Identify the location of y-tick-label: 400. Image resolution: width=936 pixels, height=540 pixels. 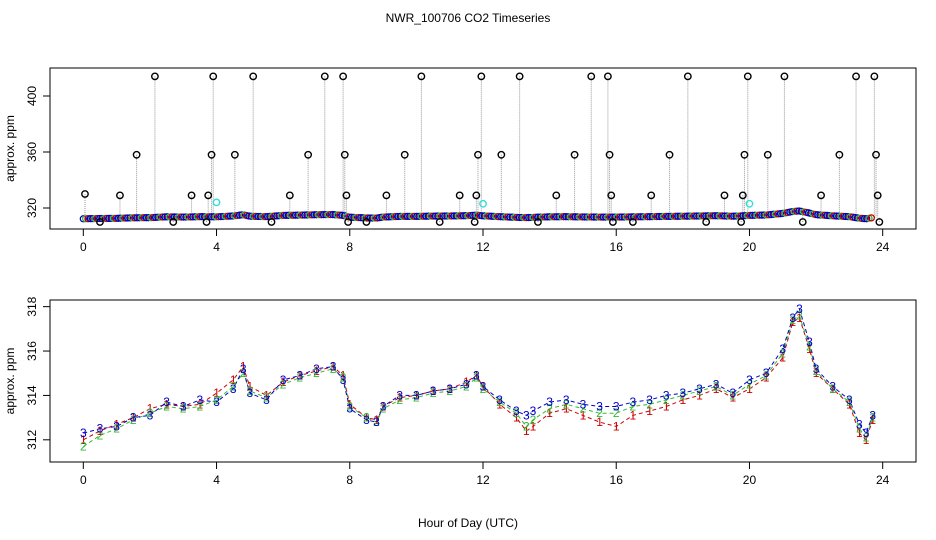
(32, 96).